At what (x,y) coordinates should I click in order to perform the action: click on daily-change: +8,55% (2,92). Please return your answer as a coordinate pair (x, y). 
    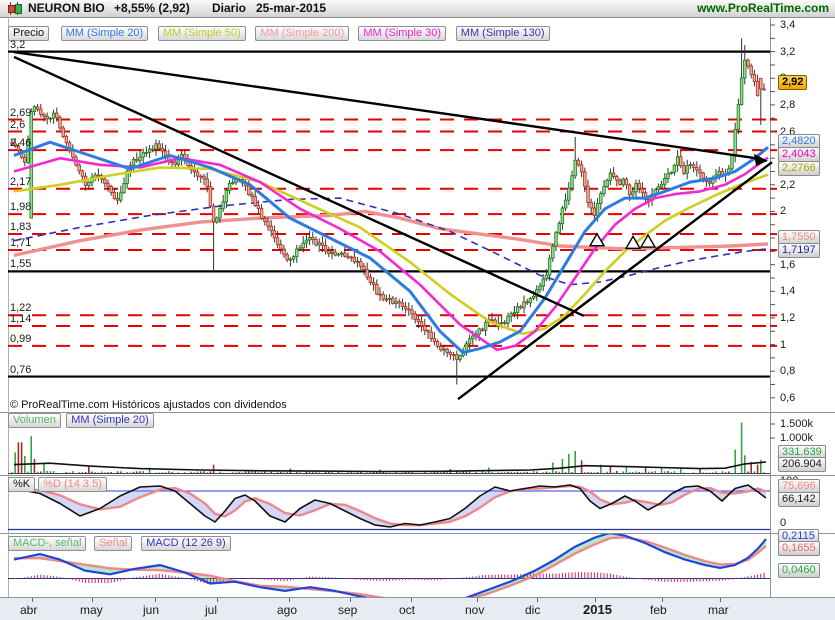
    Looking at the image, I should click on (152, 8).